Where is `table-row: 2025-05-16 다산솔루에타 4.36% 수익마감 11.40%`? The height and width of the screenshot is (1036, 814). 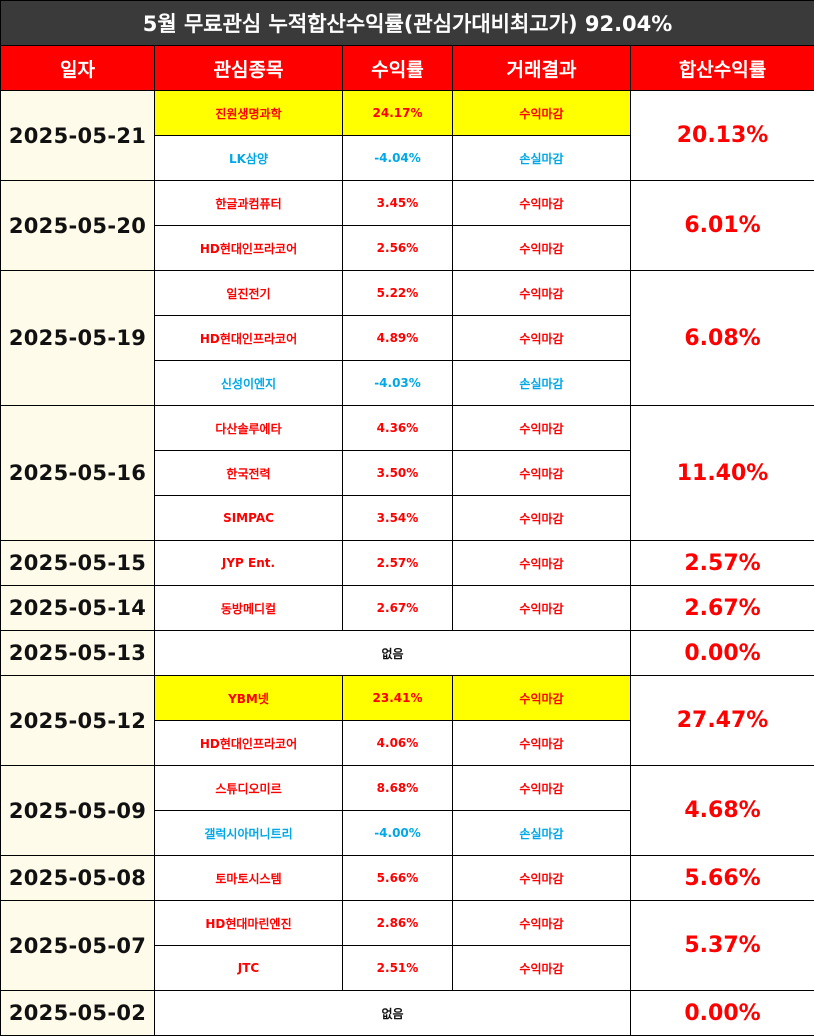 table-row: 2025-05-16 다산솔루에타 4.36% 수익마감 11.40% is located at coordinates (407, 473).